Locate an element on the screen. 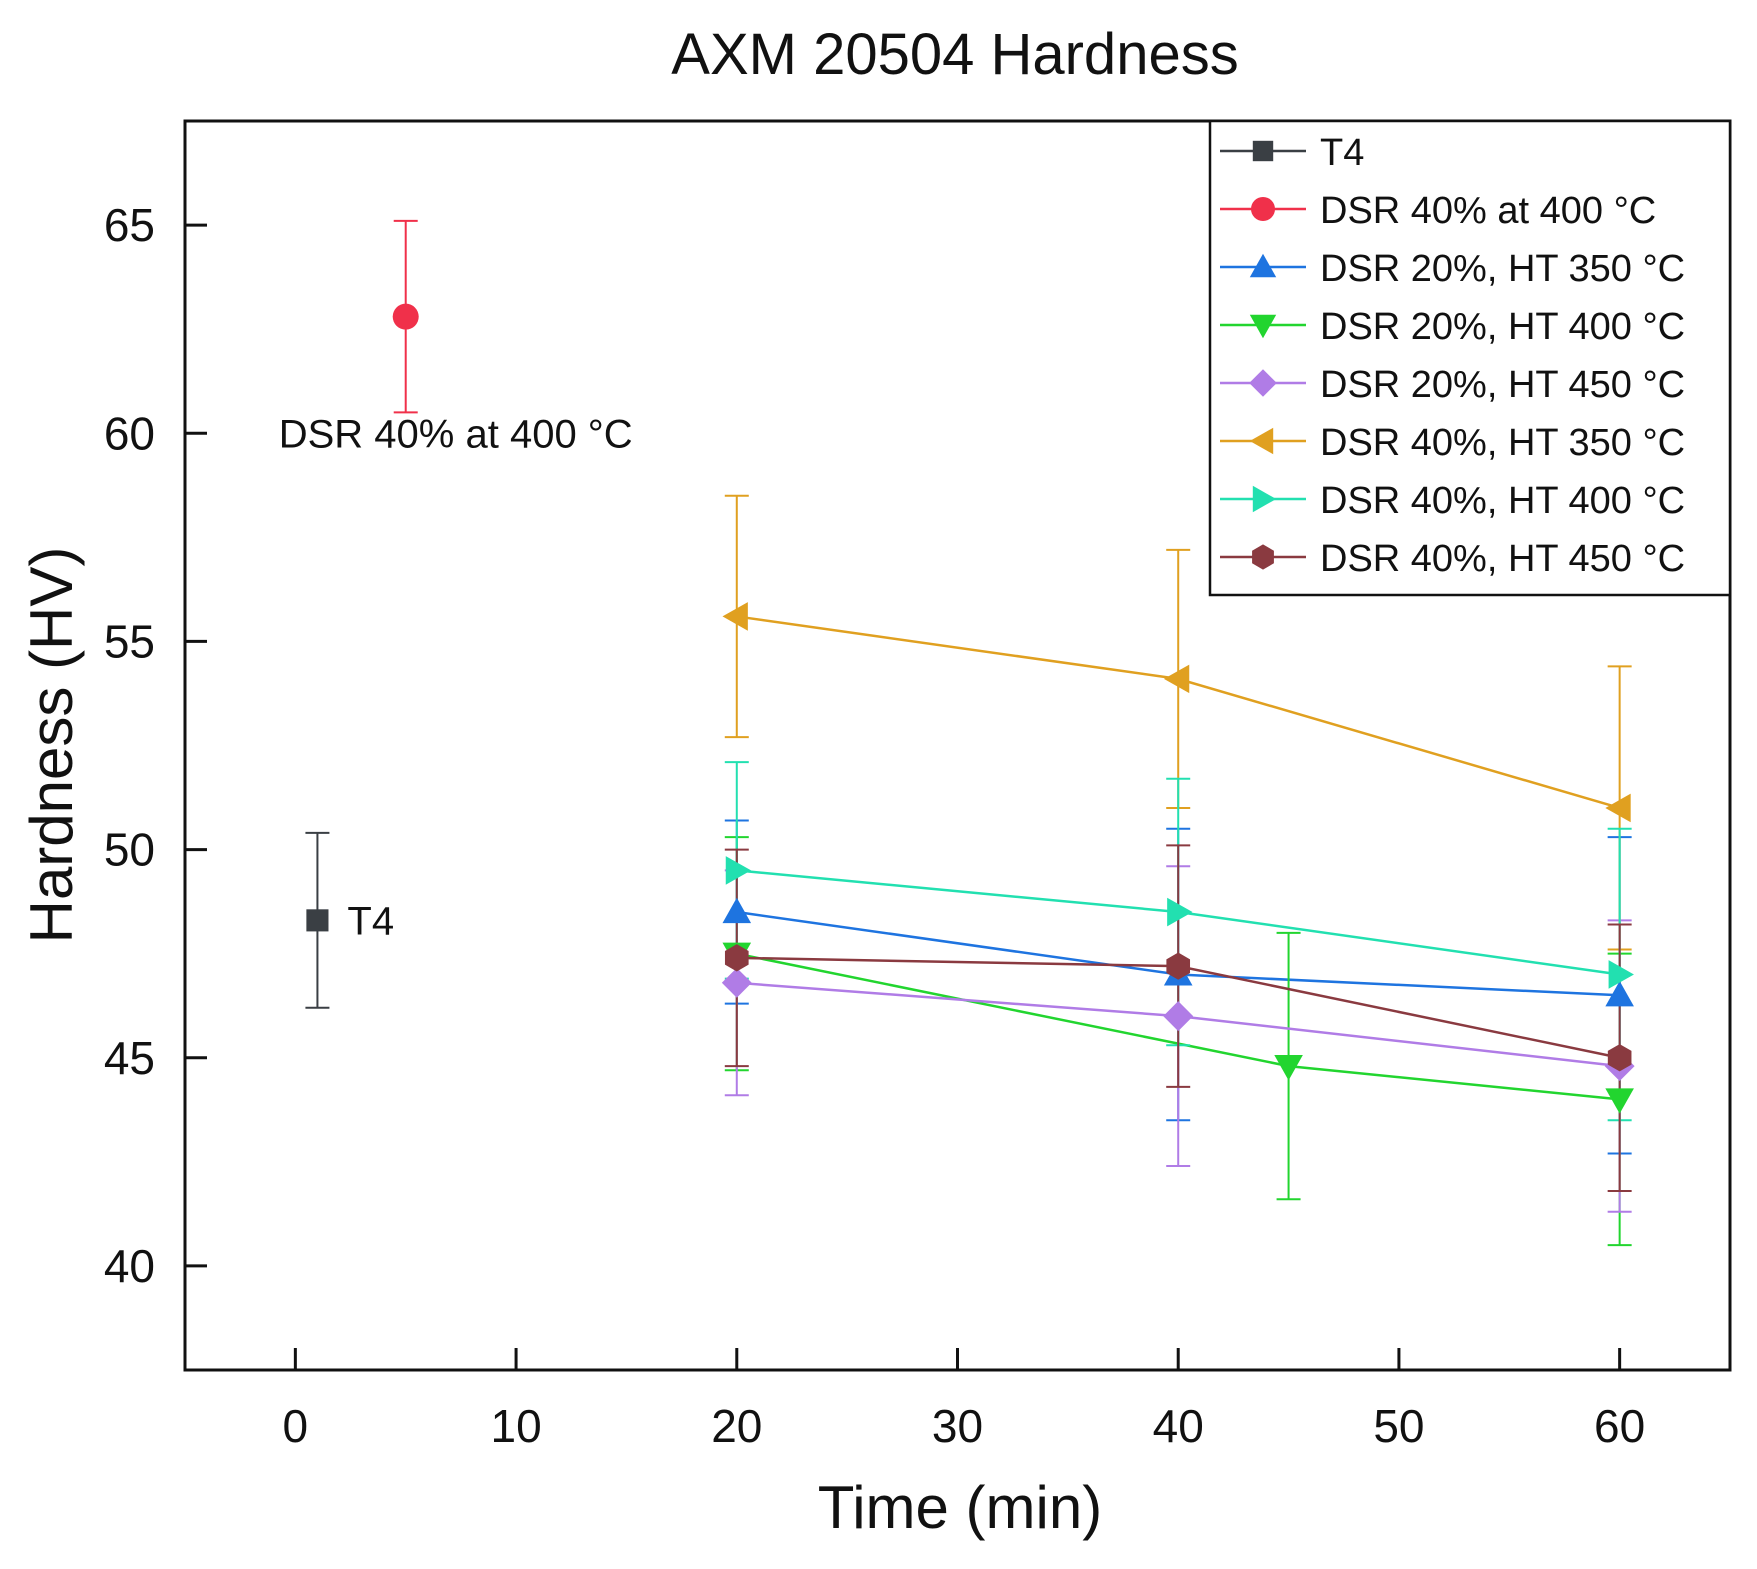  x-tick-label: 40 is located at coordinates (1178, 1426).